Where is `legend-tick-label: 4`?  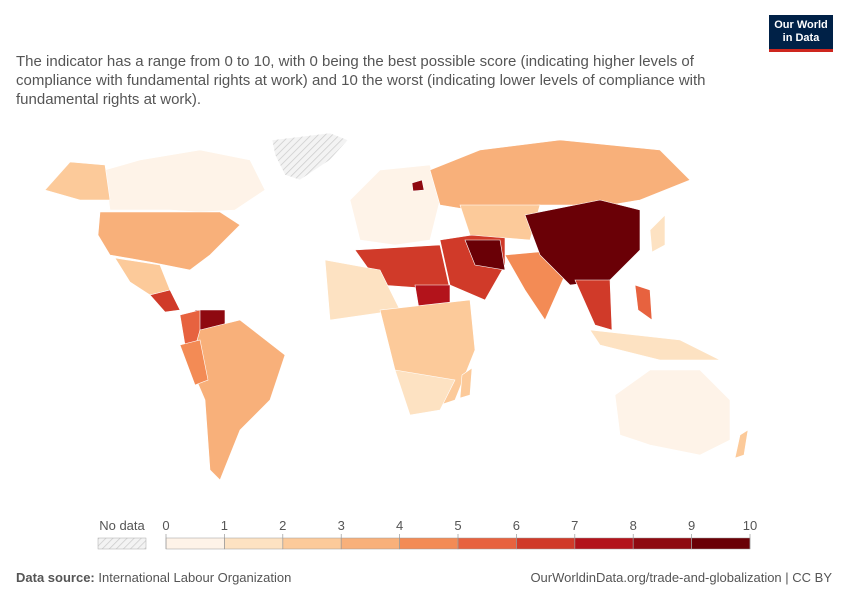
legend-tick-label: 4 is located at coordinates (399, 525).